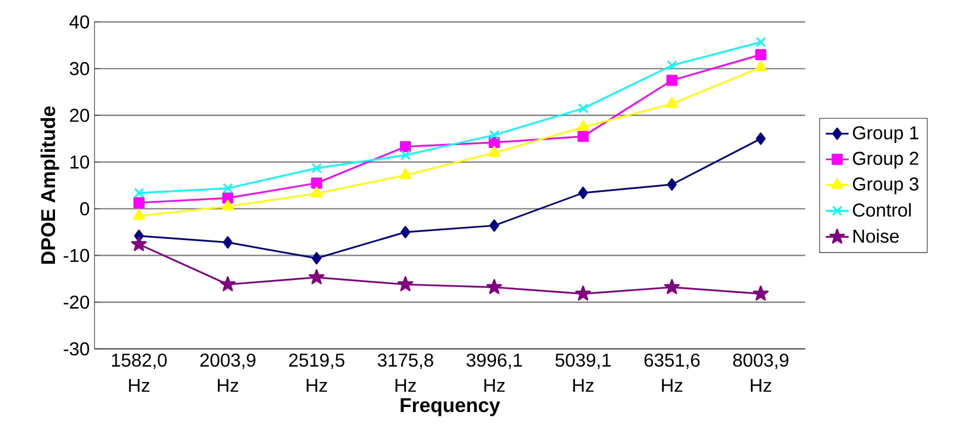  Describe the element at coordinates (672, 373) in the screenshot. I see `x-tick-label: 6351,6 Hz` at that location.